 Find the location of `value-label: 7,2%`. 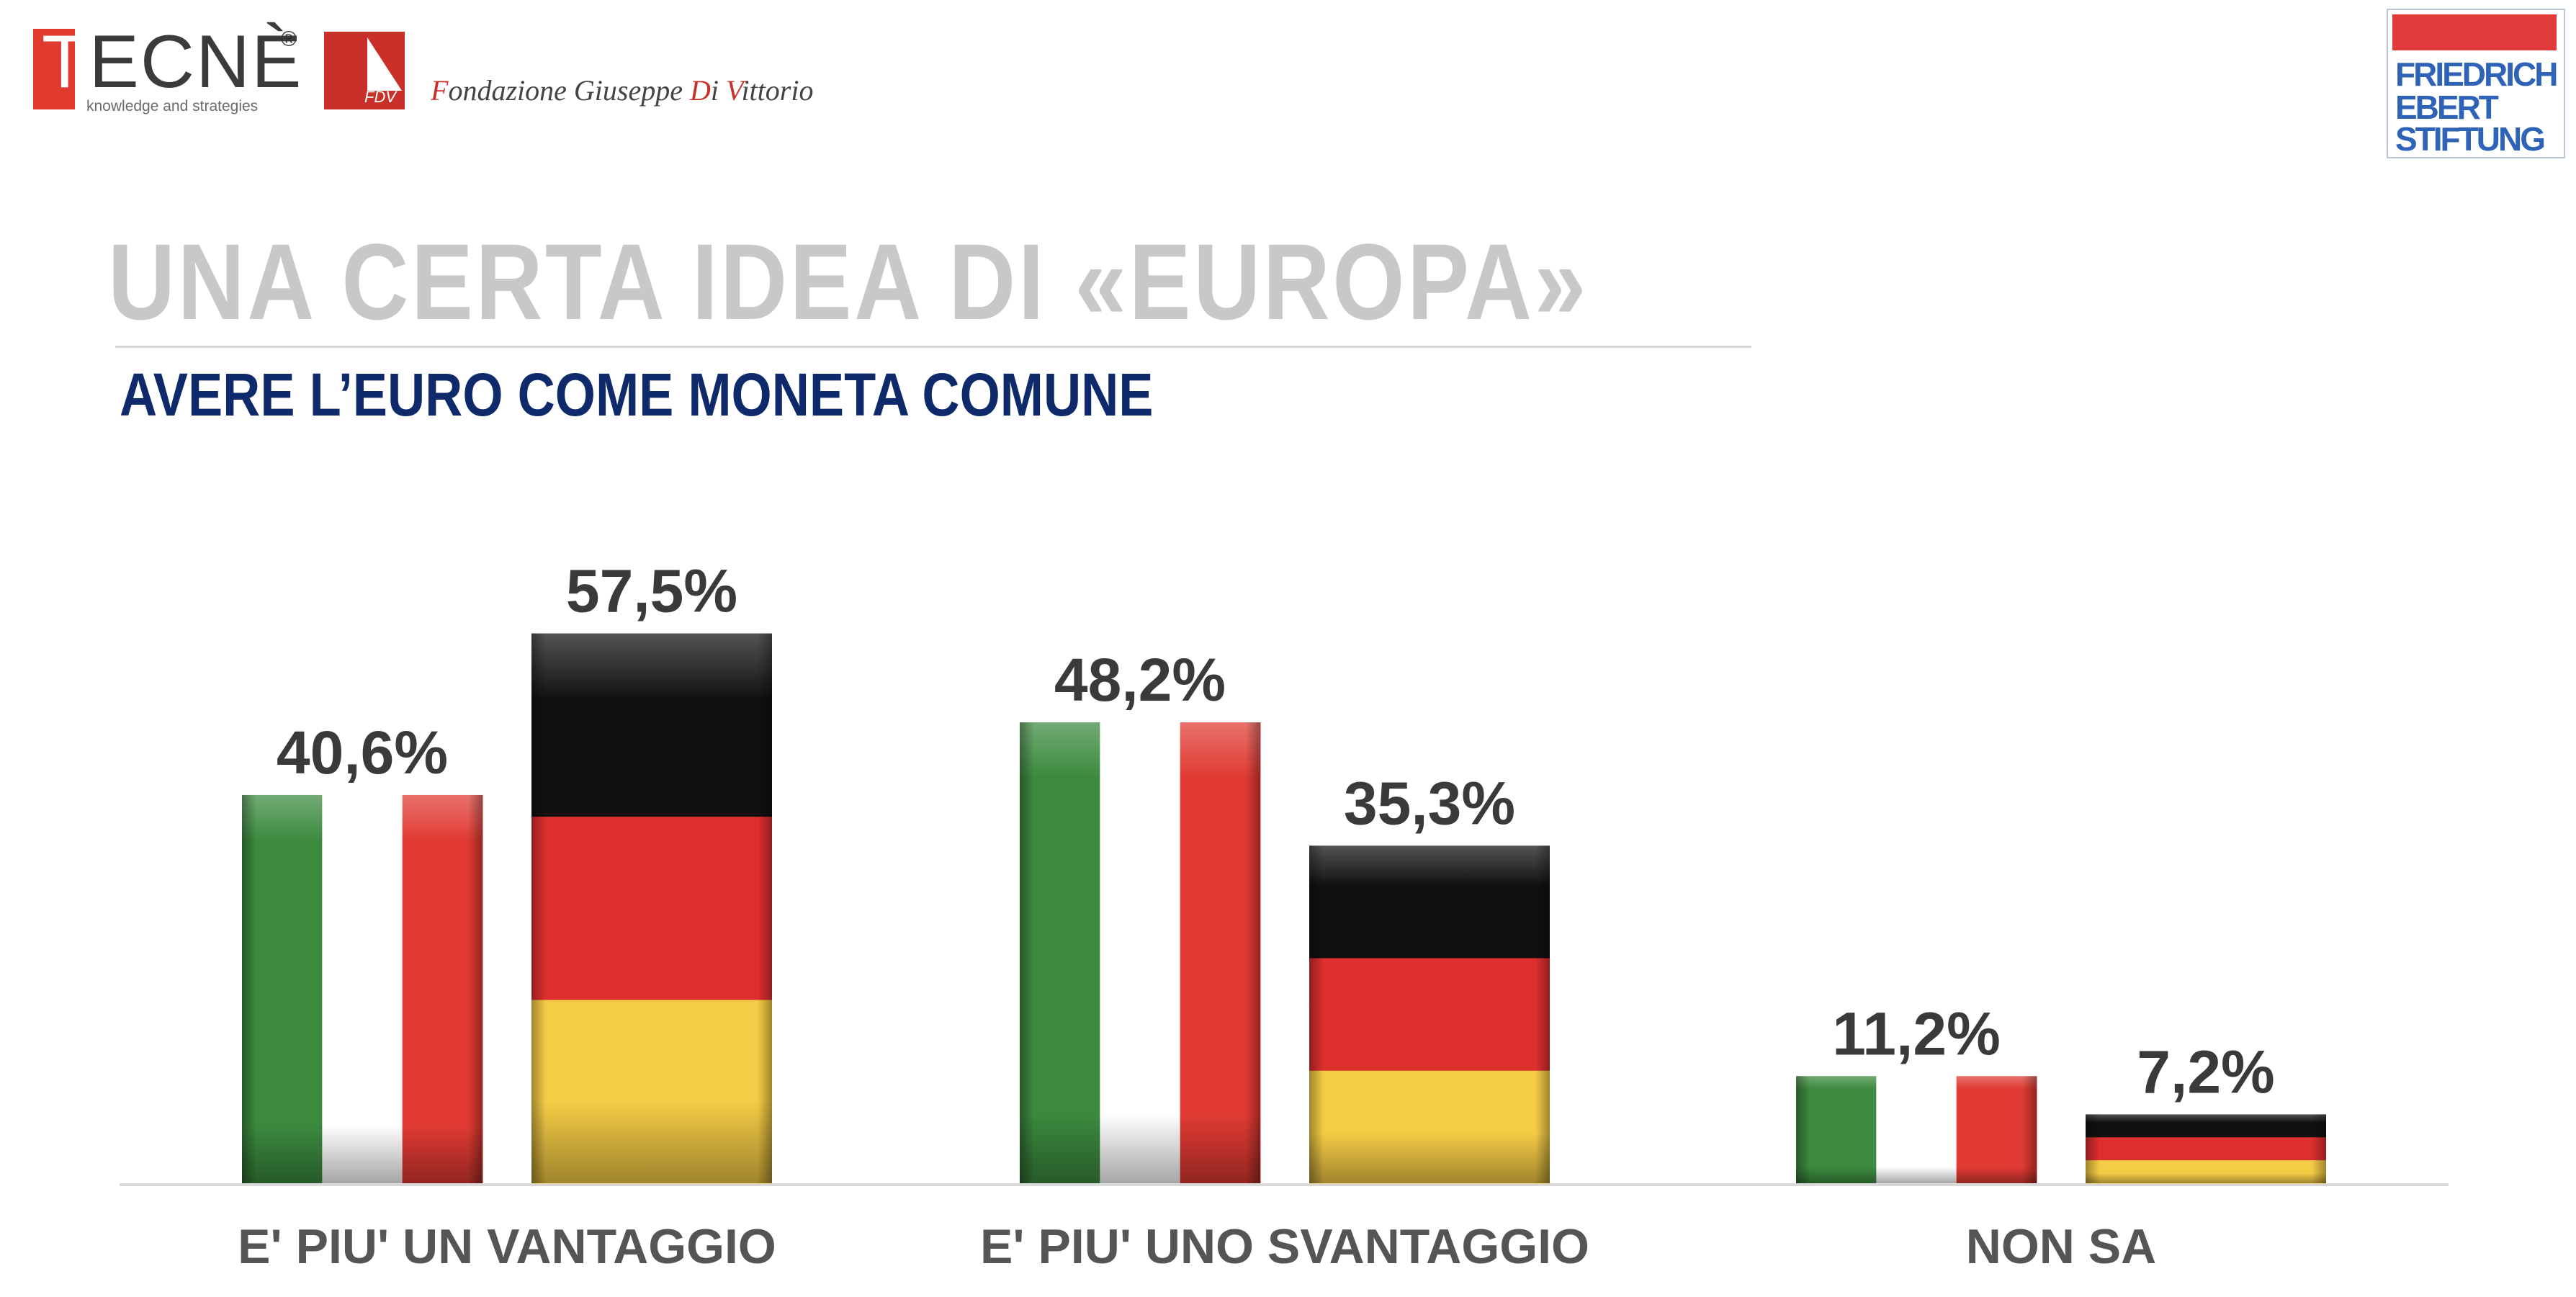

value-label: 7,2% is located at coordinates (2205, 1071).